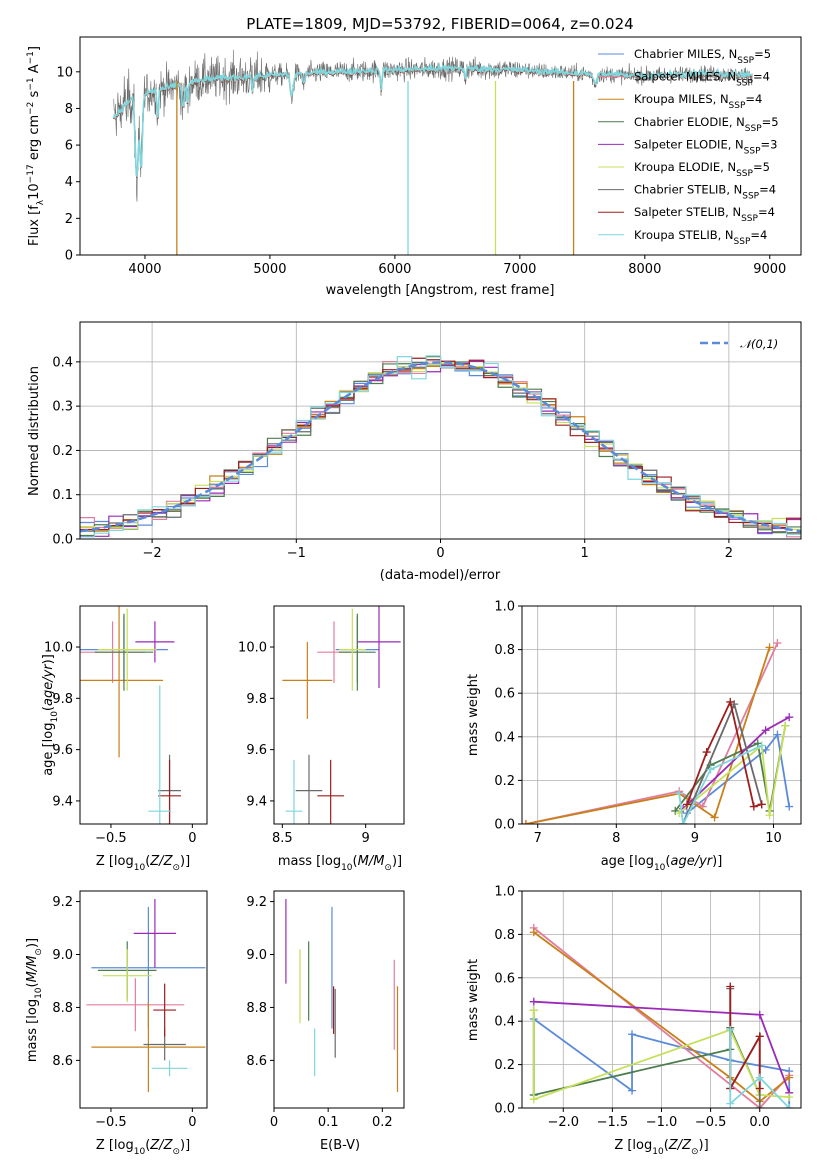 The width and height of the screenshot is (819, 1170). I want to click on x-axis-title-part: age/yr, so click(691, 861).